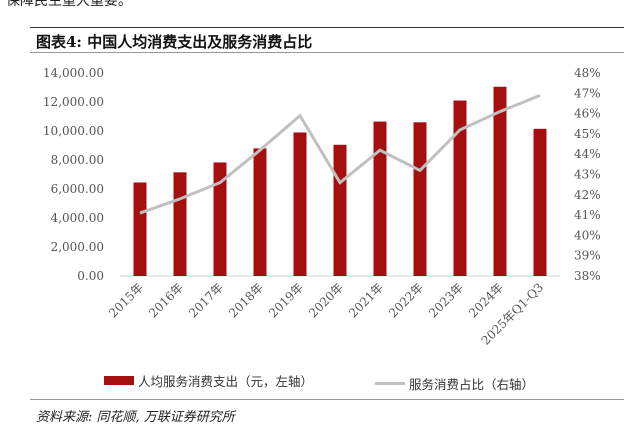 The height and width of the screenshot is (440, 642). What do you see at coordinates (77, 218) in the screenshot?
I see `left-tick-label: 4,000.00` at bounding box center [77, 218].